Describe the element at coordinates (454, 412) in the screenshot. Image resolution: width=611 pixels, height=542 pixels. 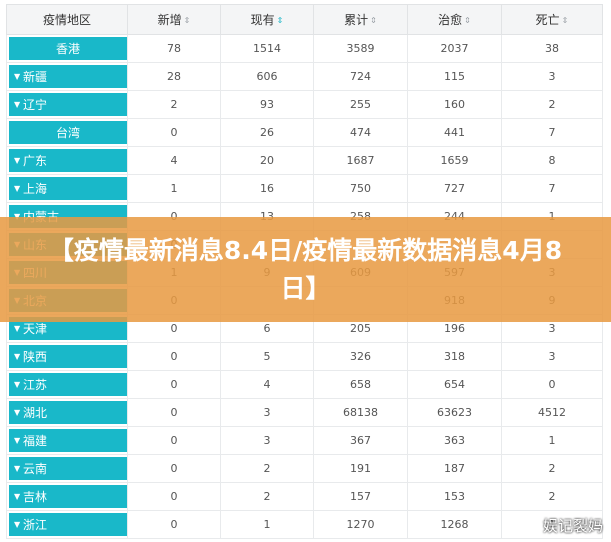
I see `cell-cured: 63623` at that location.